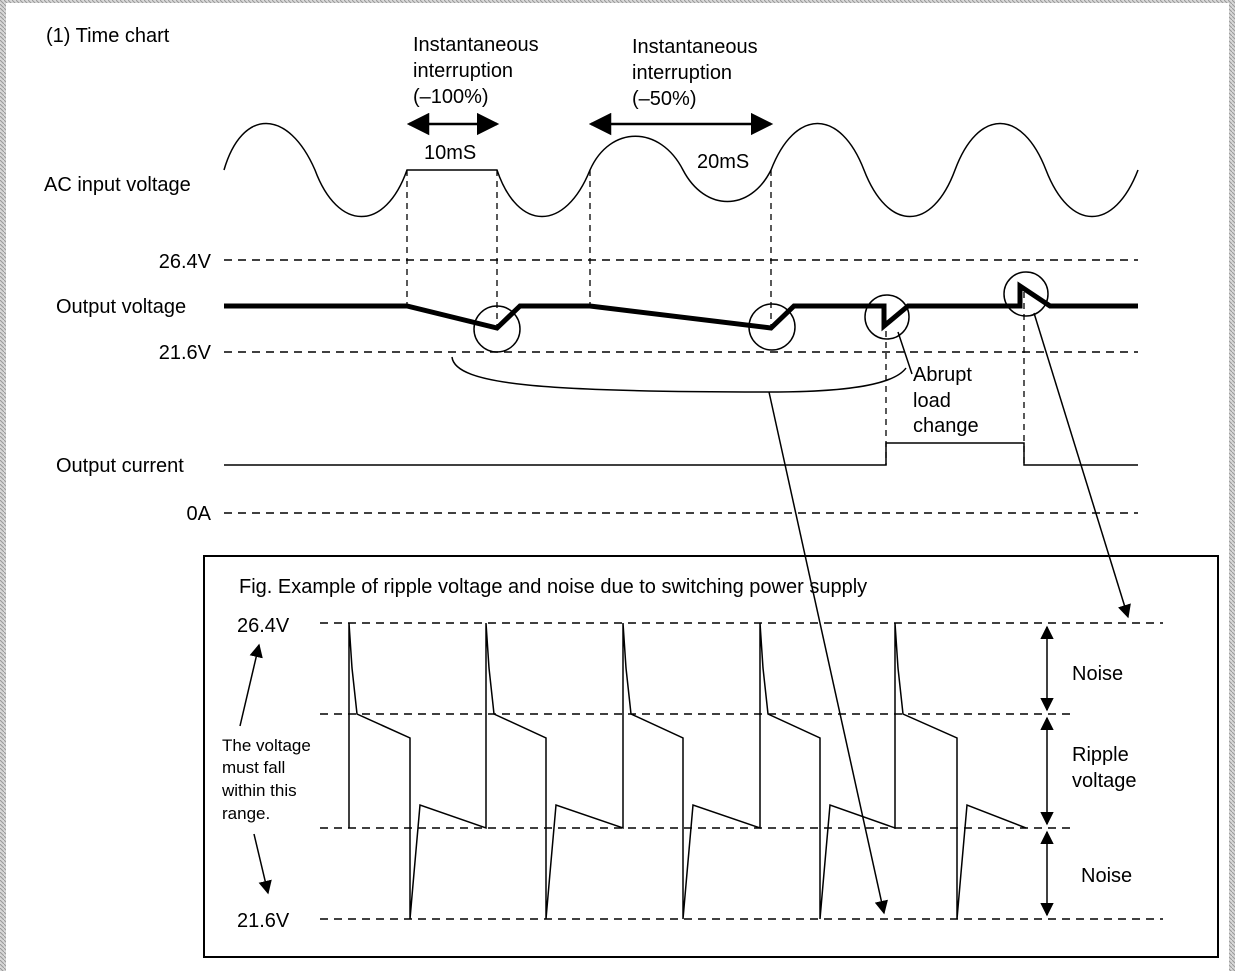 This screenshot has width=1235, height=971. Describe the element at coordinates (681, 306) in the screenshot. I see `output-voltage-trace` at that location.